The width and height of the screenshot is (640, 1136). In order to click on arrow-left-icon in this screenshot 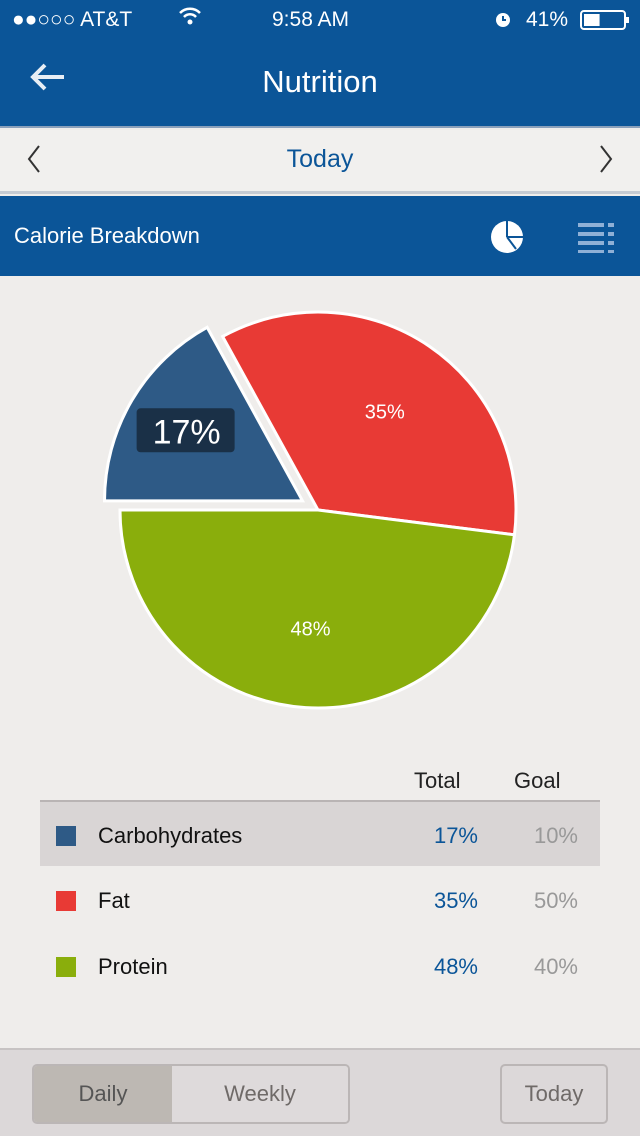, I will do `click(47, 77)`.